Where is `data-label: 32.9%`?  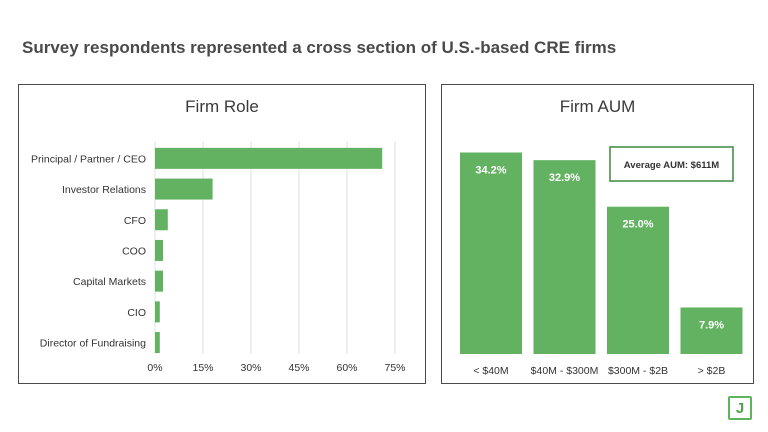 data-label: 32.9% is located at coordinates (564, 178).